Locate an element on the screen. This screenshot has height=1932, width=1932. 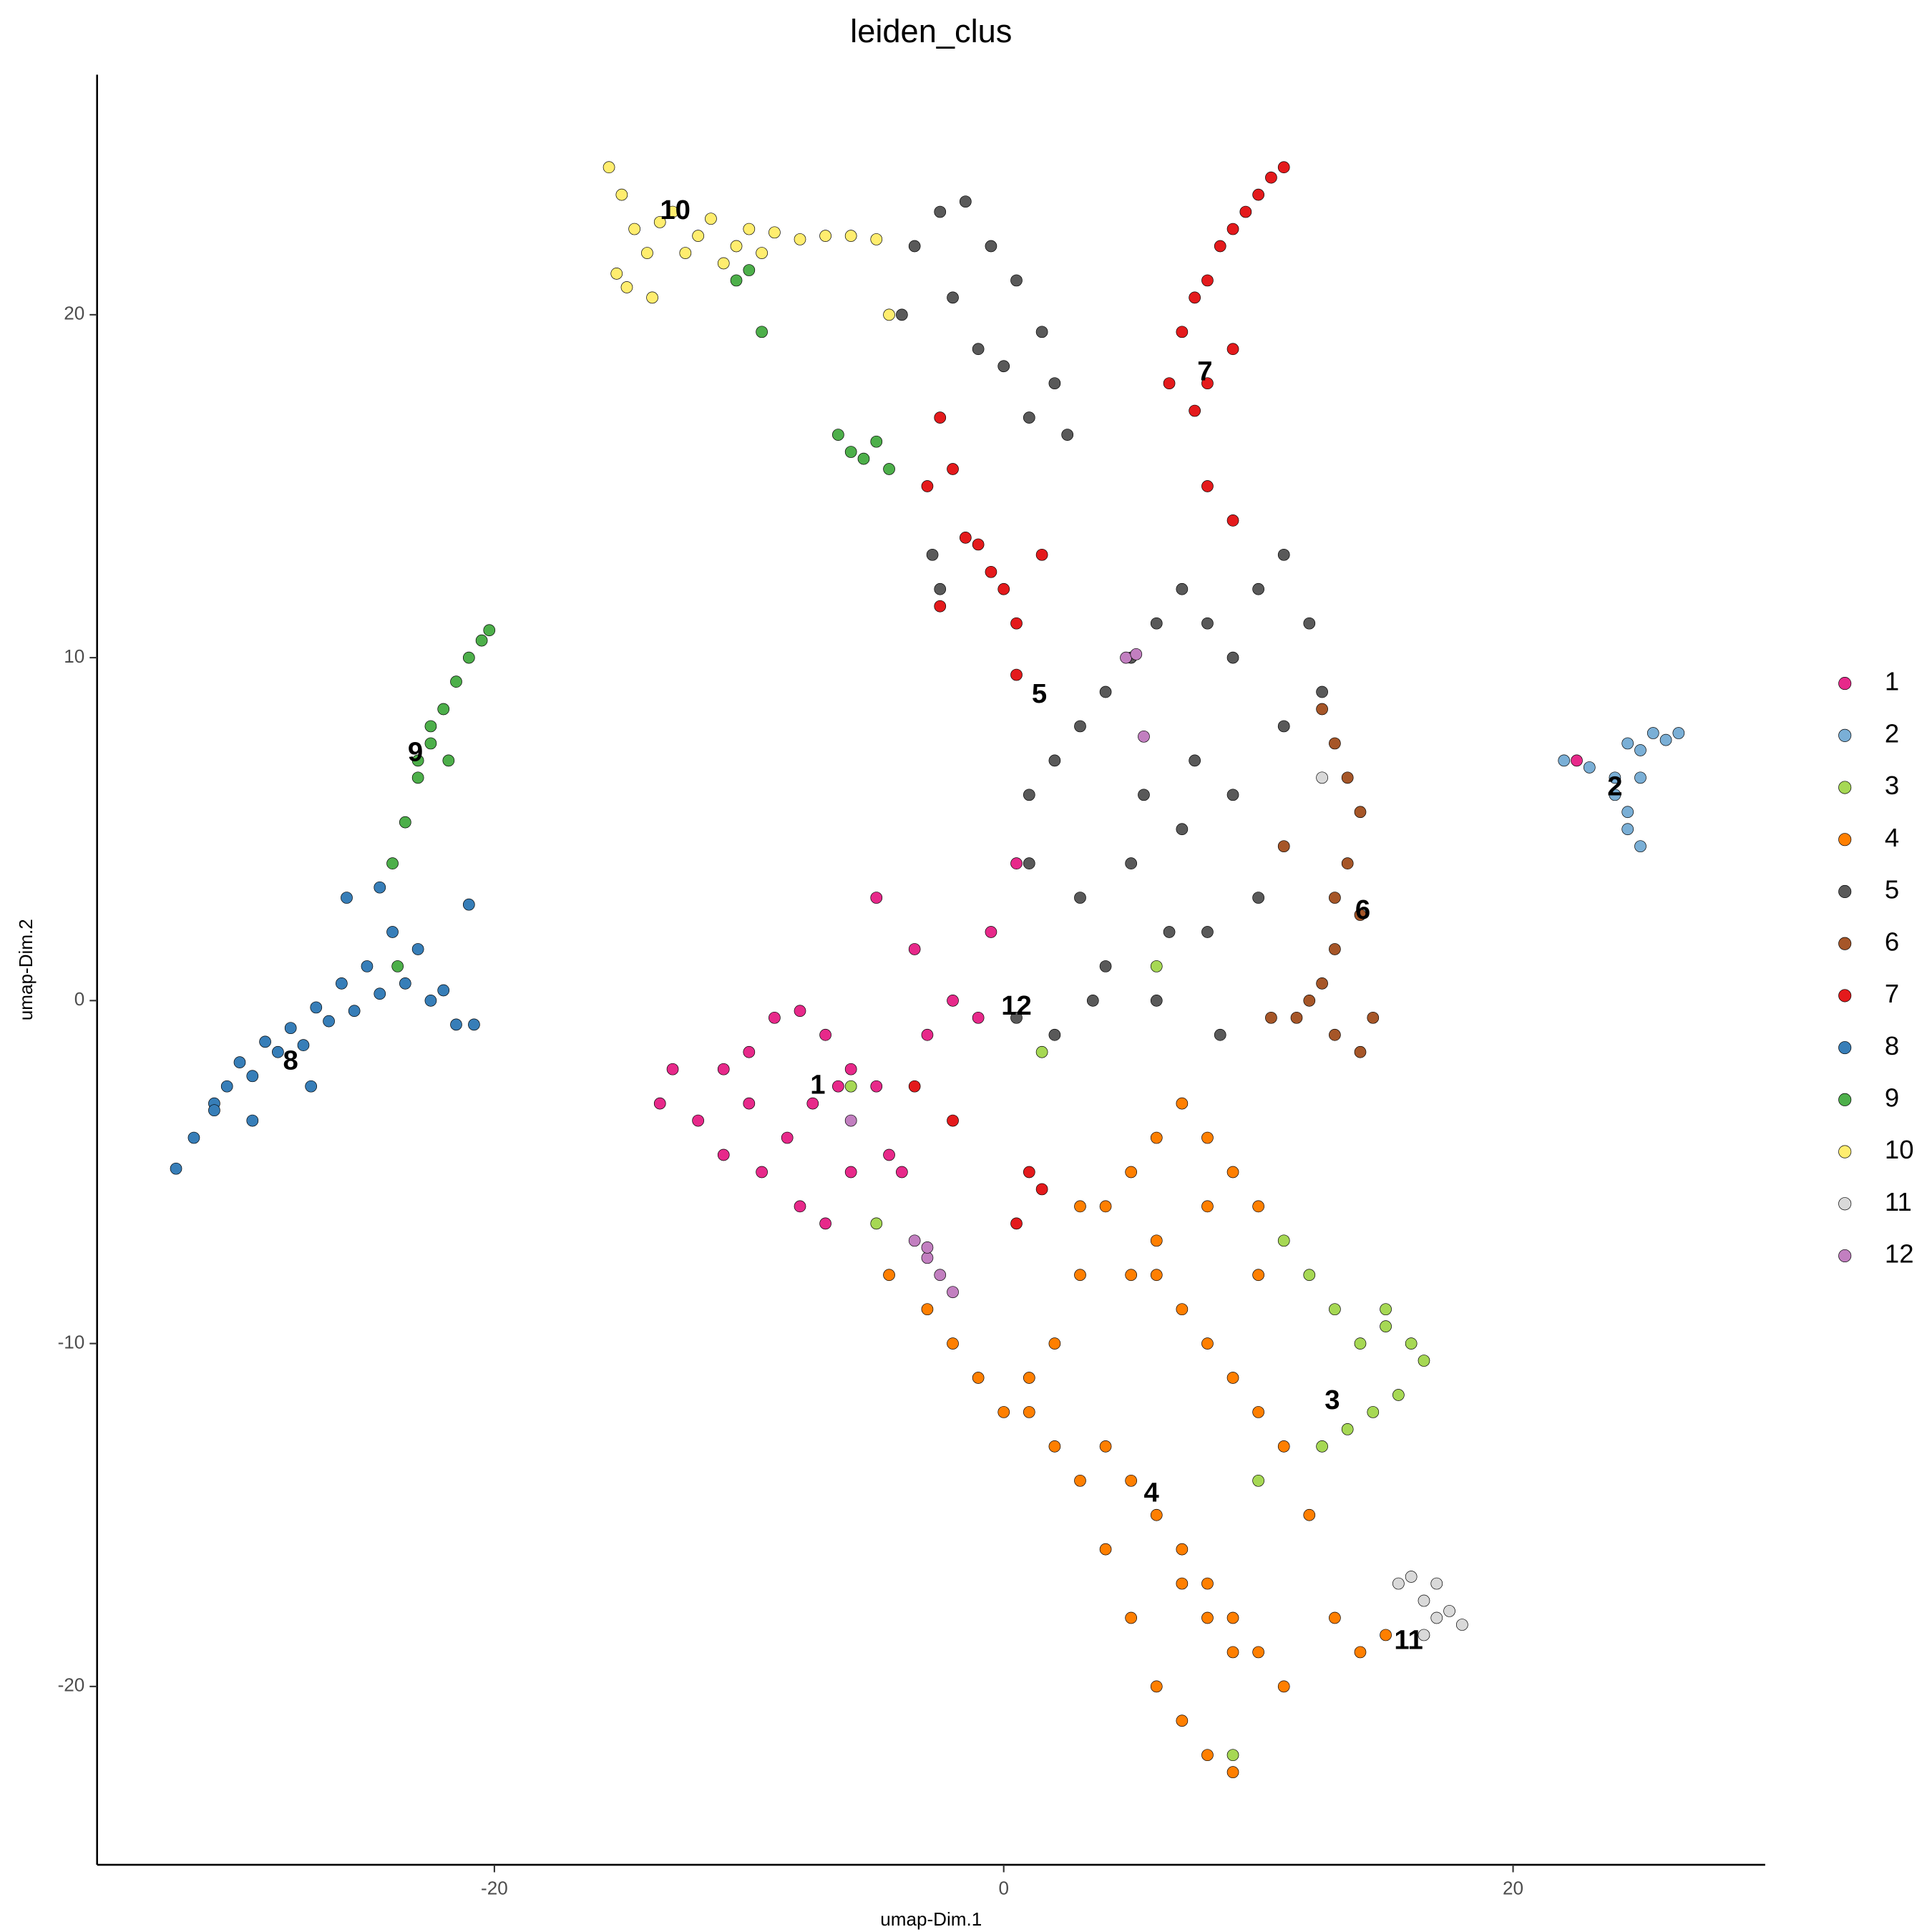
cluster-label: 4 is located at coordinates (1151, 1493).